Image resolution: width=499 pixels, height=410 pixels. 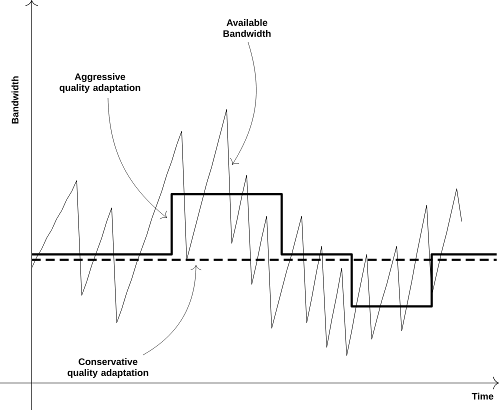 I want to click on y-axis-title: Bandwidth, so click(x=15, y=100).